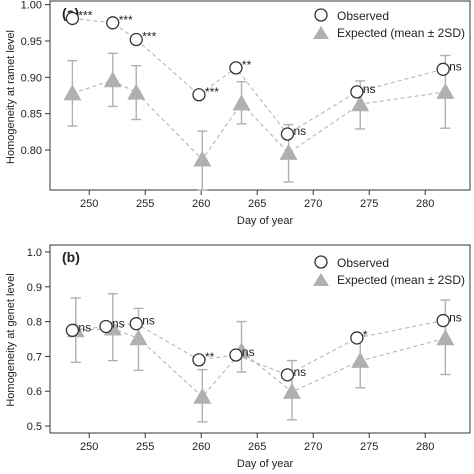 Image resolution: width=474 pixels, height=474 pixels. Describe the element at coordinates (31, 6) in the screenshot. I see `y-tick-label: 1.00` at that location.